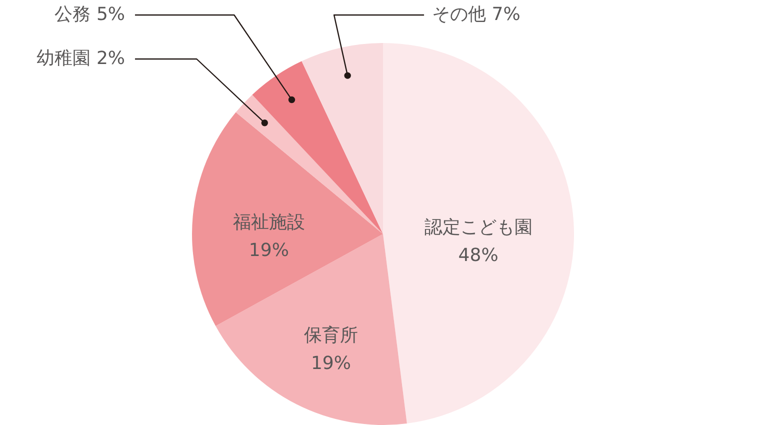 The image size is (764, 425). Describe the element at coordinates (89, 14) in the screenshot. I see `slice-label: 公務 5%` at that location.